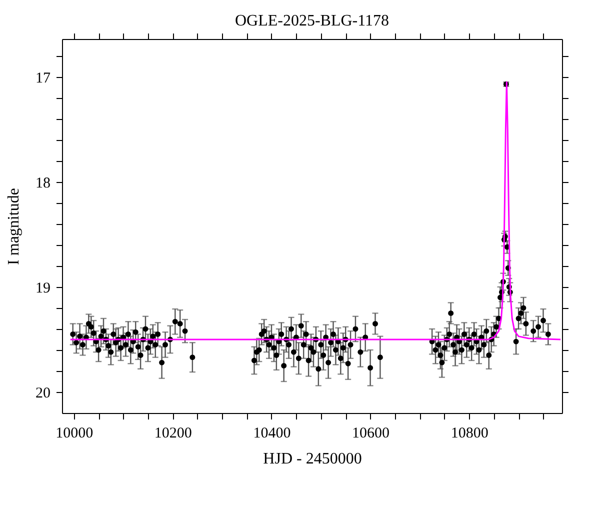 This screenshot has width=600, height=512. What do you see at coordinates (173, 434) in the screenshot?
I see `x-tick-label: 10200` at bounding box center [173, 434].